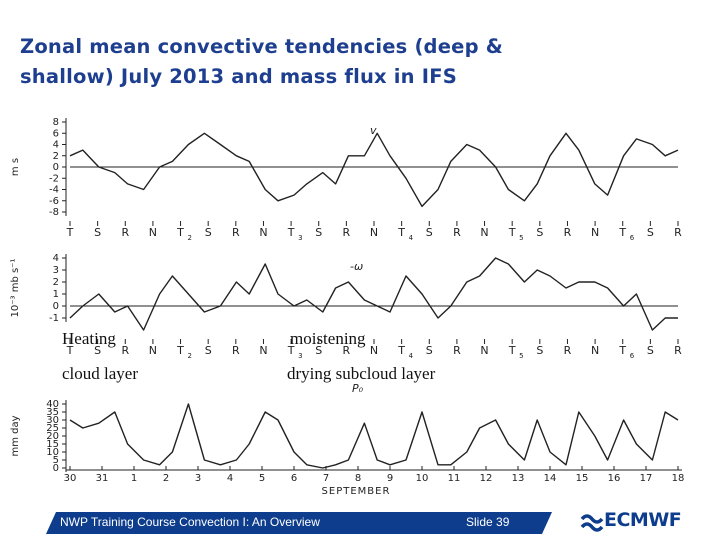 The image size is (720, 540). I want to click on y-tick-label-0-3: 2, so click(56, 156).